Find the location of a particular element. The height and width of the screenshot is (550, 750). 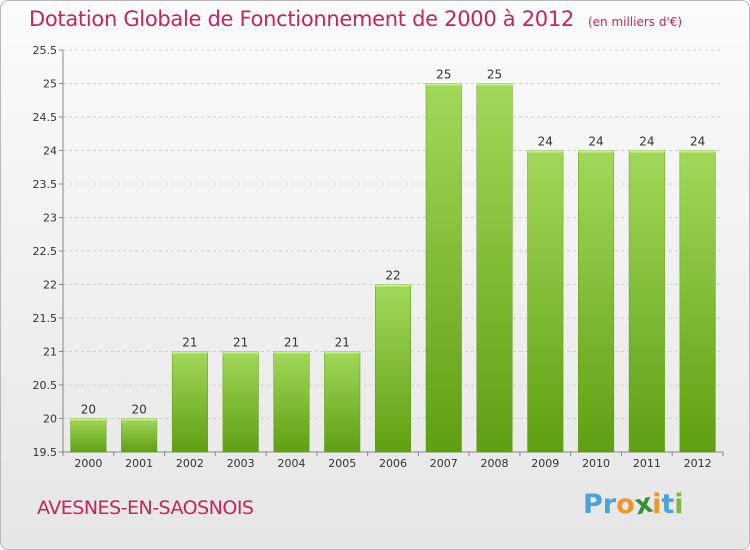

bar-2007 is located at coordinates (443, 268).